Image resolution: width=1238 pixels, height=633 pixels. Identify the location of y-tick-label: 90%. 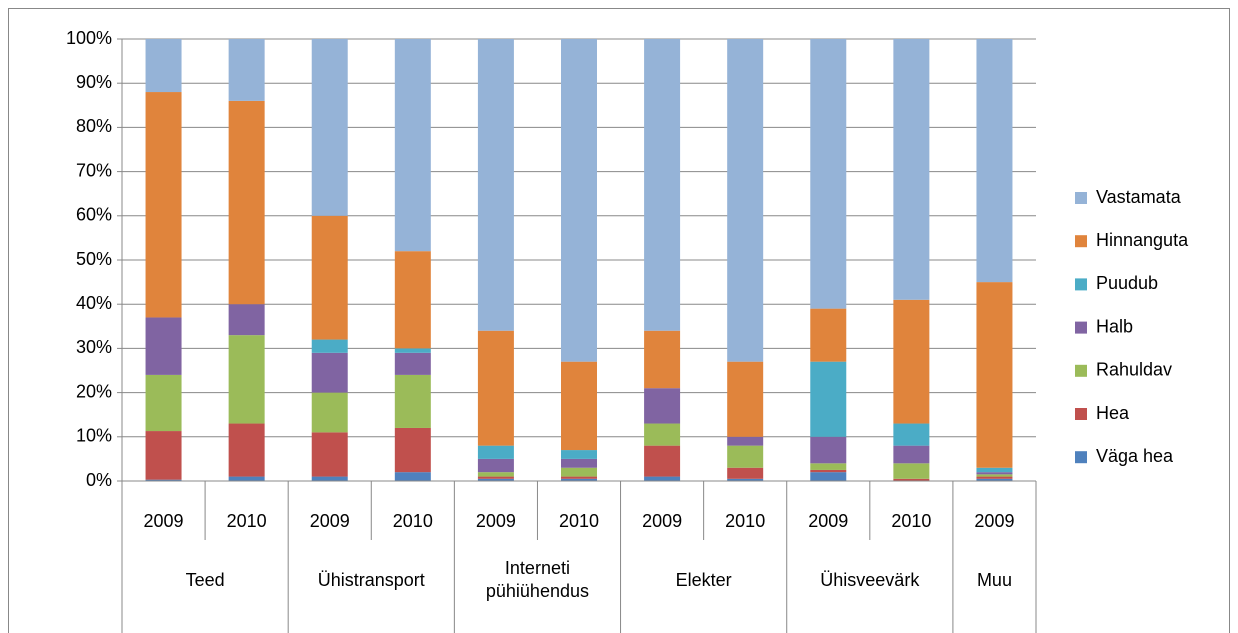
(94, 82).